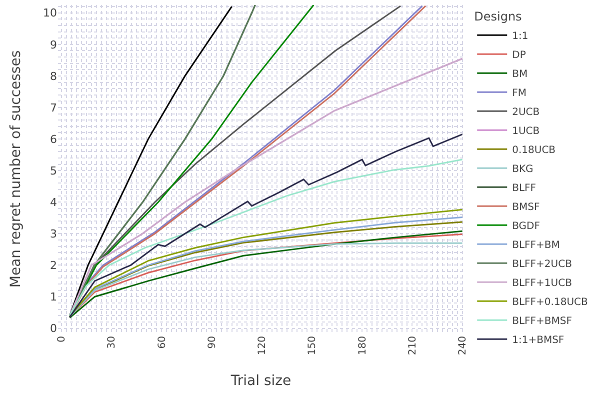 The width and height of the screenshot is (598, 399). What do you see at coordinates (538, 340) in the screenshot?
I see `legend-label: 1:1+BMSF` at bounding box center [538, 340].